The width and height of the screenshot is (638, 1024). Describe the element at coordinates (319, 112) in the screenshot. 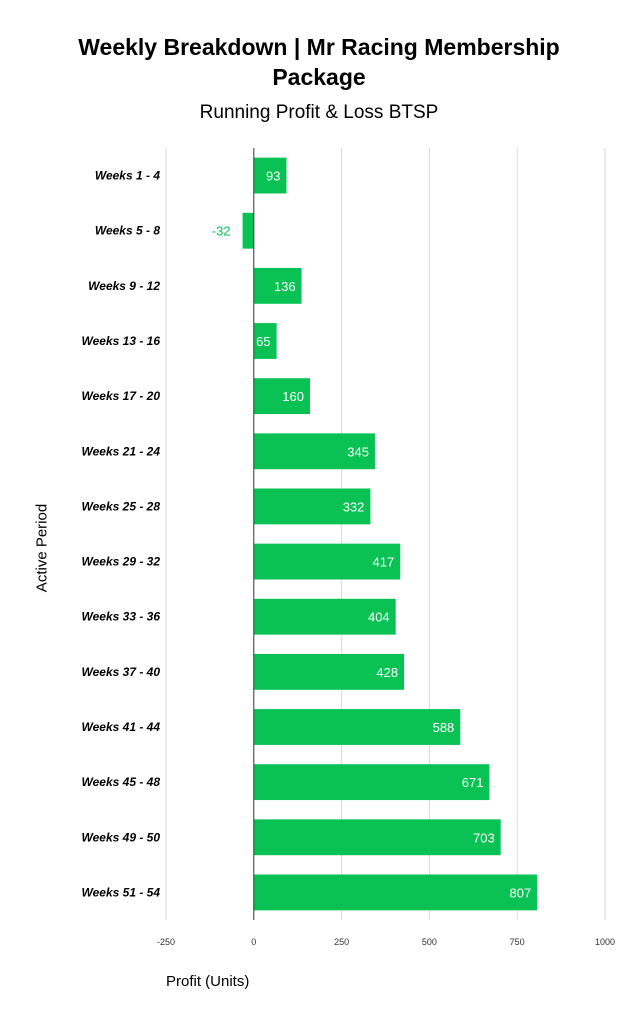

I see `chart-subtitle: Running Profit & Loss BTSP` at that location.